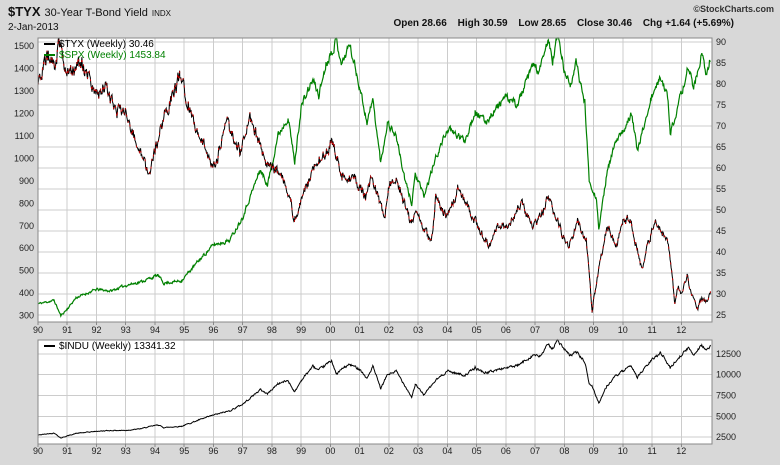  I want to click on right-axis-label: 45, so click(721, 231).